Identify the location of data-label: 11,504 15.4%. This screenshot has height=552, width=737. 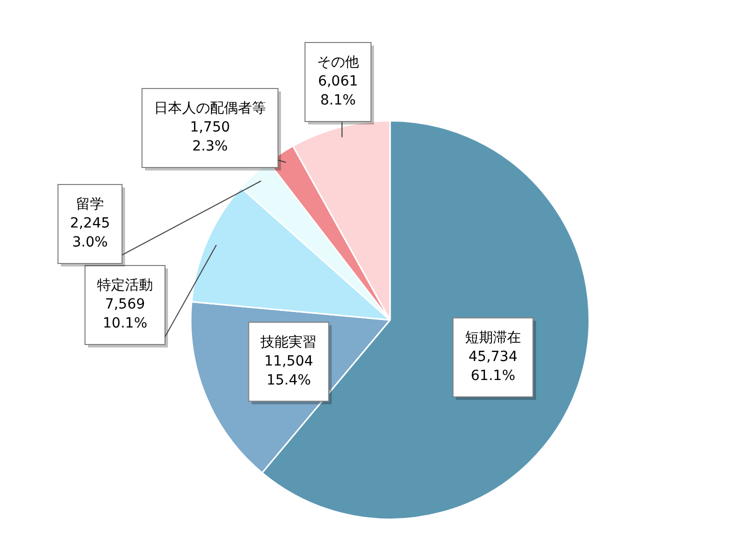
(289, 370).